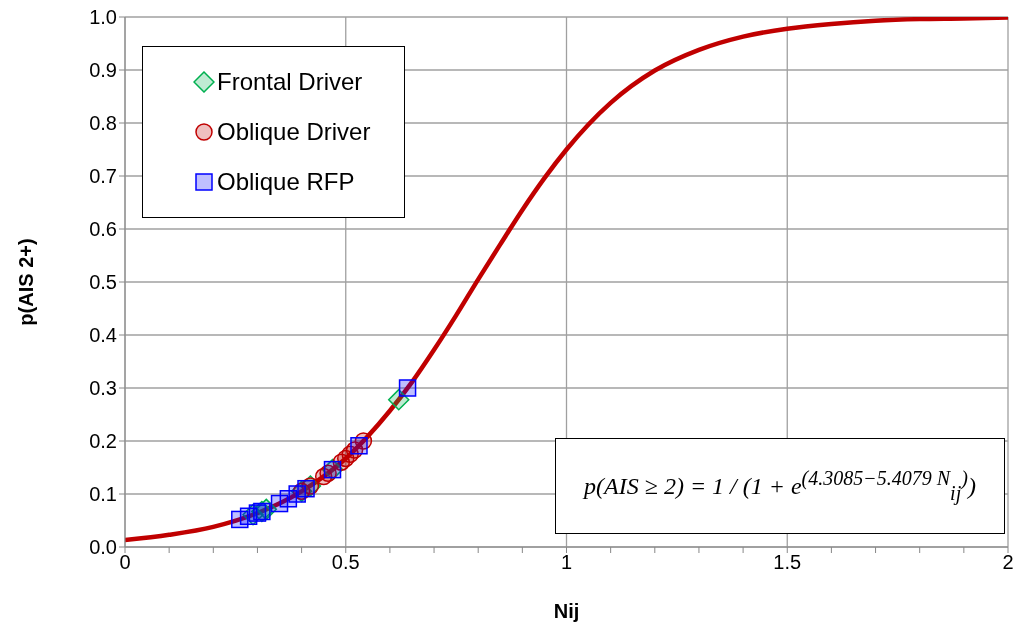 This screenshot has width=1021, height=630. What do you see at coordinates (26, 282) in the screenshot?
I see `y-axis-title: p(AIS 2+)` at bounding box center [26, 282].